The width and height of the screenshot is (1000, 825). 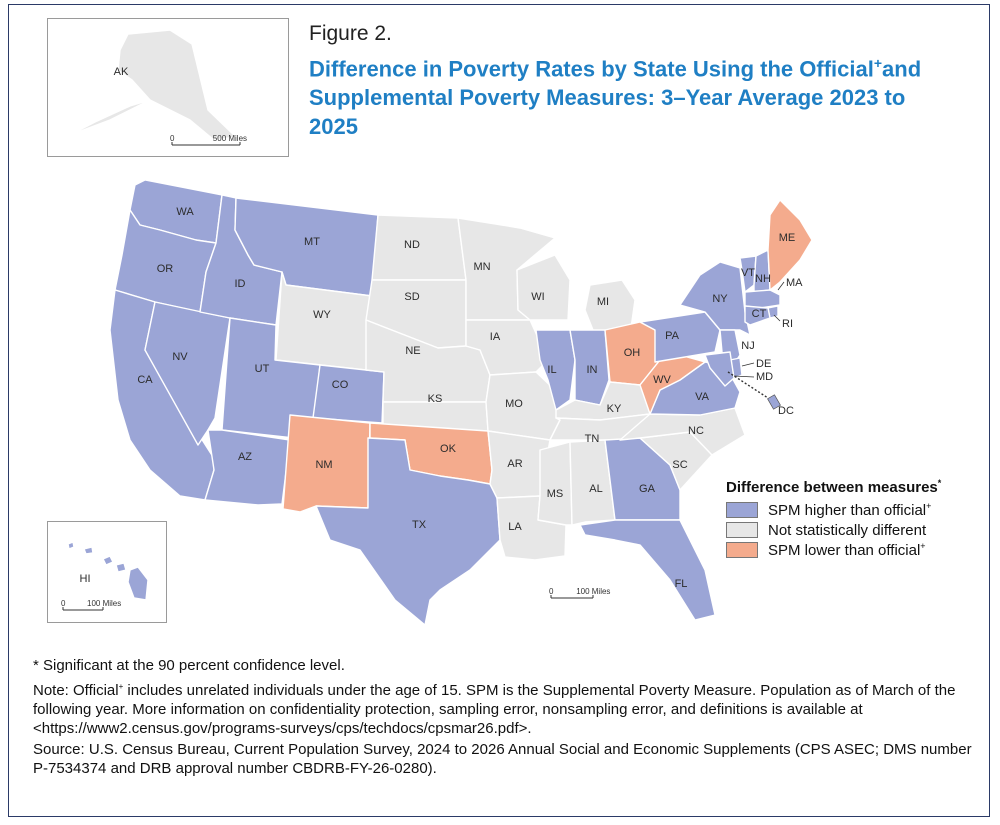 I want to click on svg-text: 500 Miles, so click(x=230, y=138).